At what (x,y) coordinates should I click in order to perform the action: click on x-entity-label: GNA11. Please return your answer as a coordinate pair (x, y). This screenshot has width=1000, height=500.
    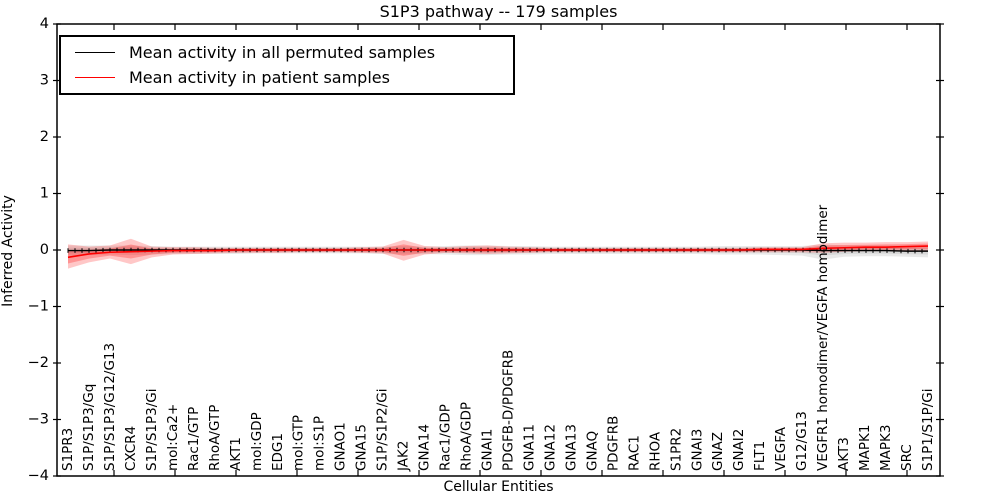
    Looking at the image, I should click on (529, 447).